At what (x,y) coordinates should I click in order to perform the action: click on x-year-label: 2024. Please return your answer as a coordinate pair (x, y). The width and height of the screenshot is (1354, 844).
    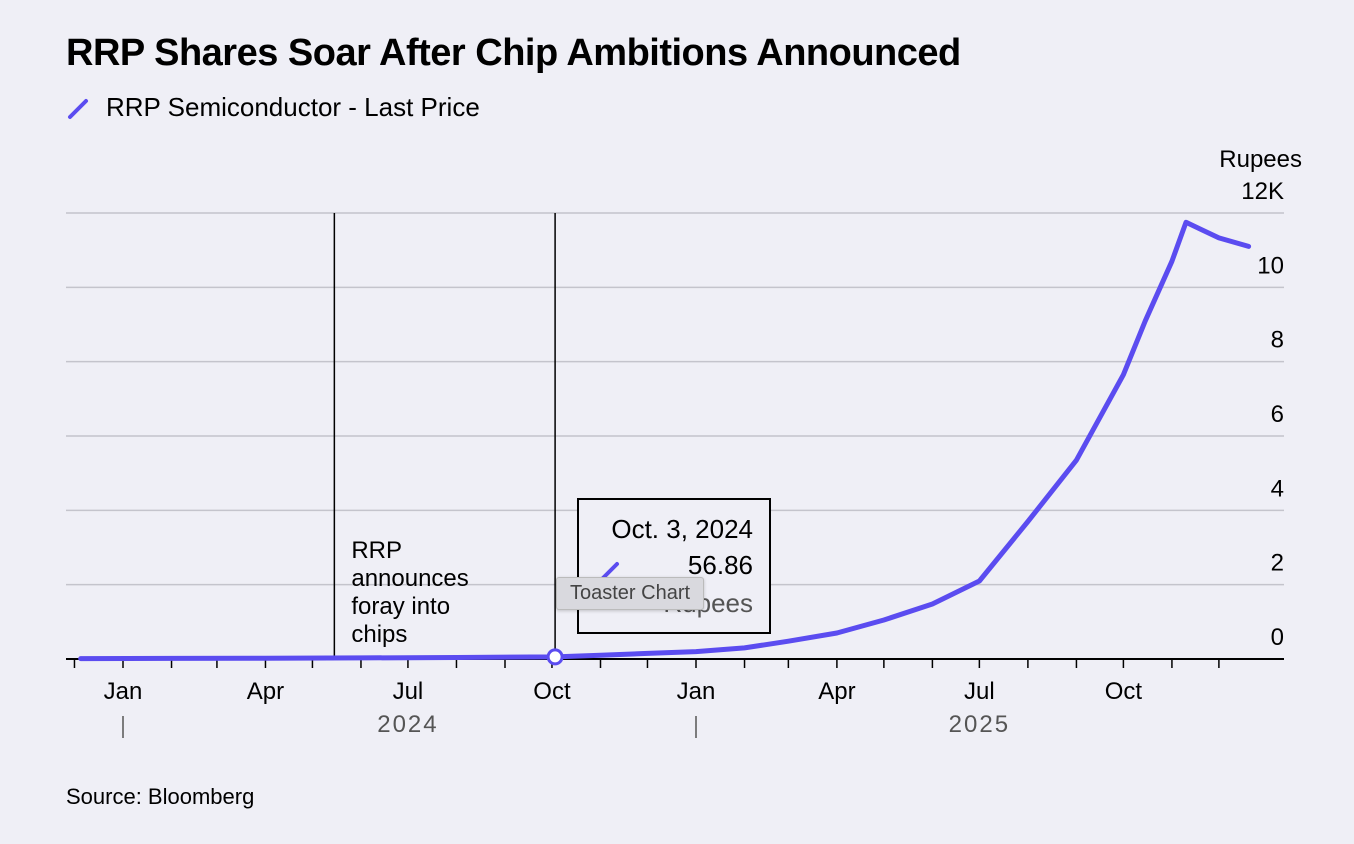
    Looking at the image, I should click on (407, 724).